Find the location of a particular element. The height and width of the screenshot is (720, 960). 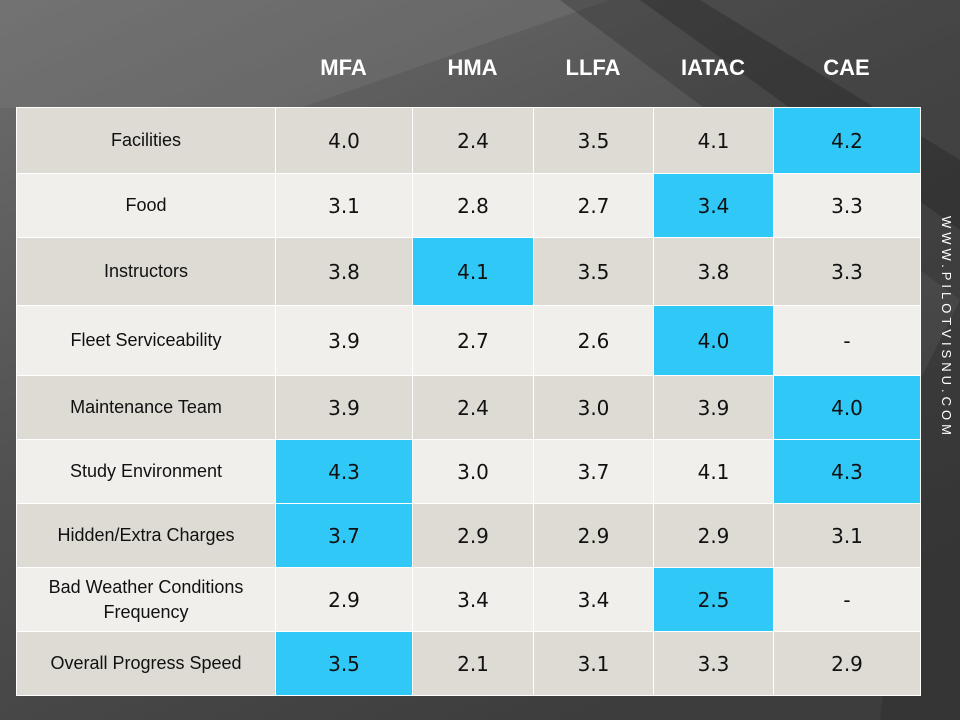

row-label: Bad Weather Conditions Frequency is located at coordinates (146, 599).